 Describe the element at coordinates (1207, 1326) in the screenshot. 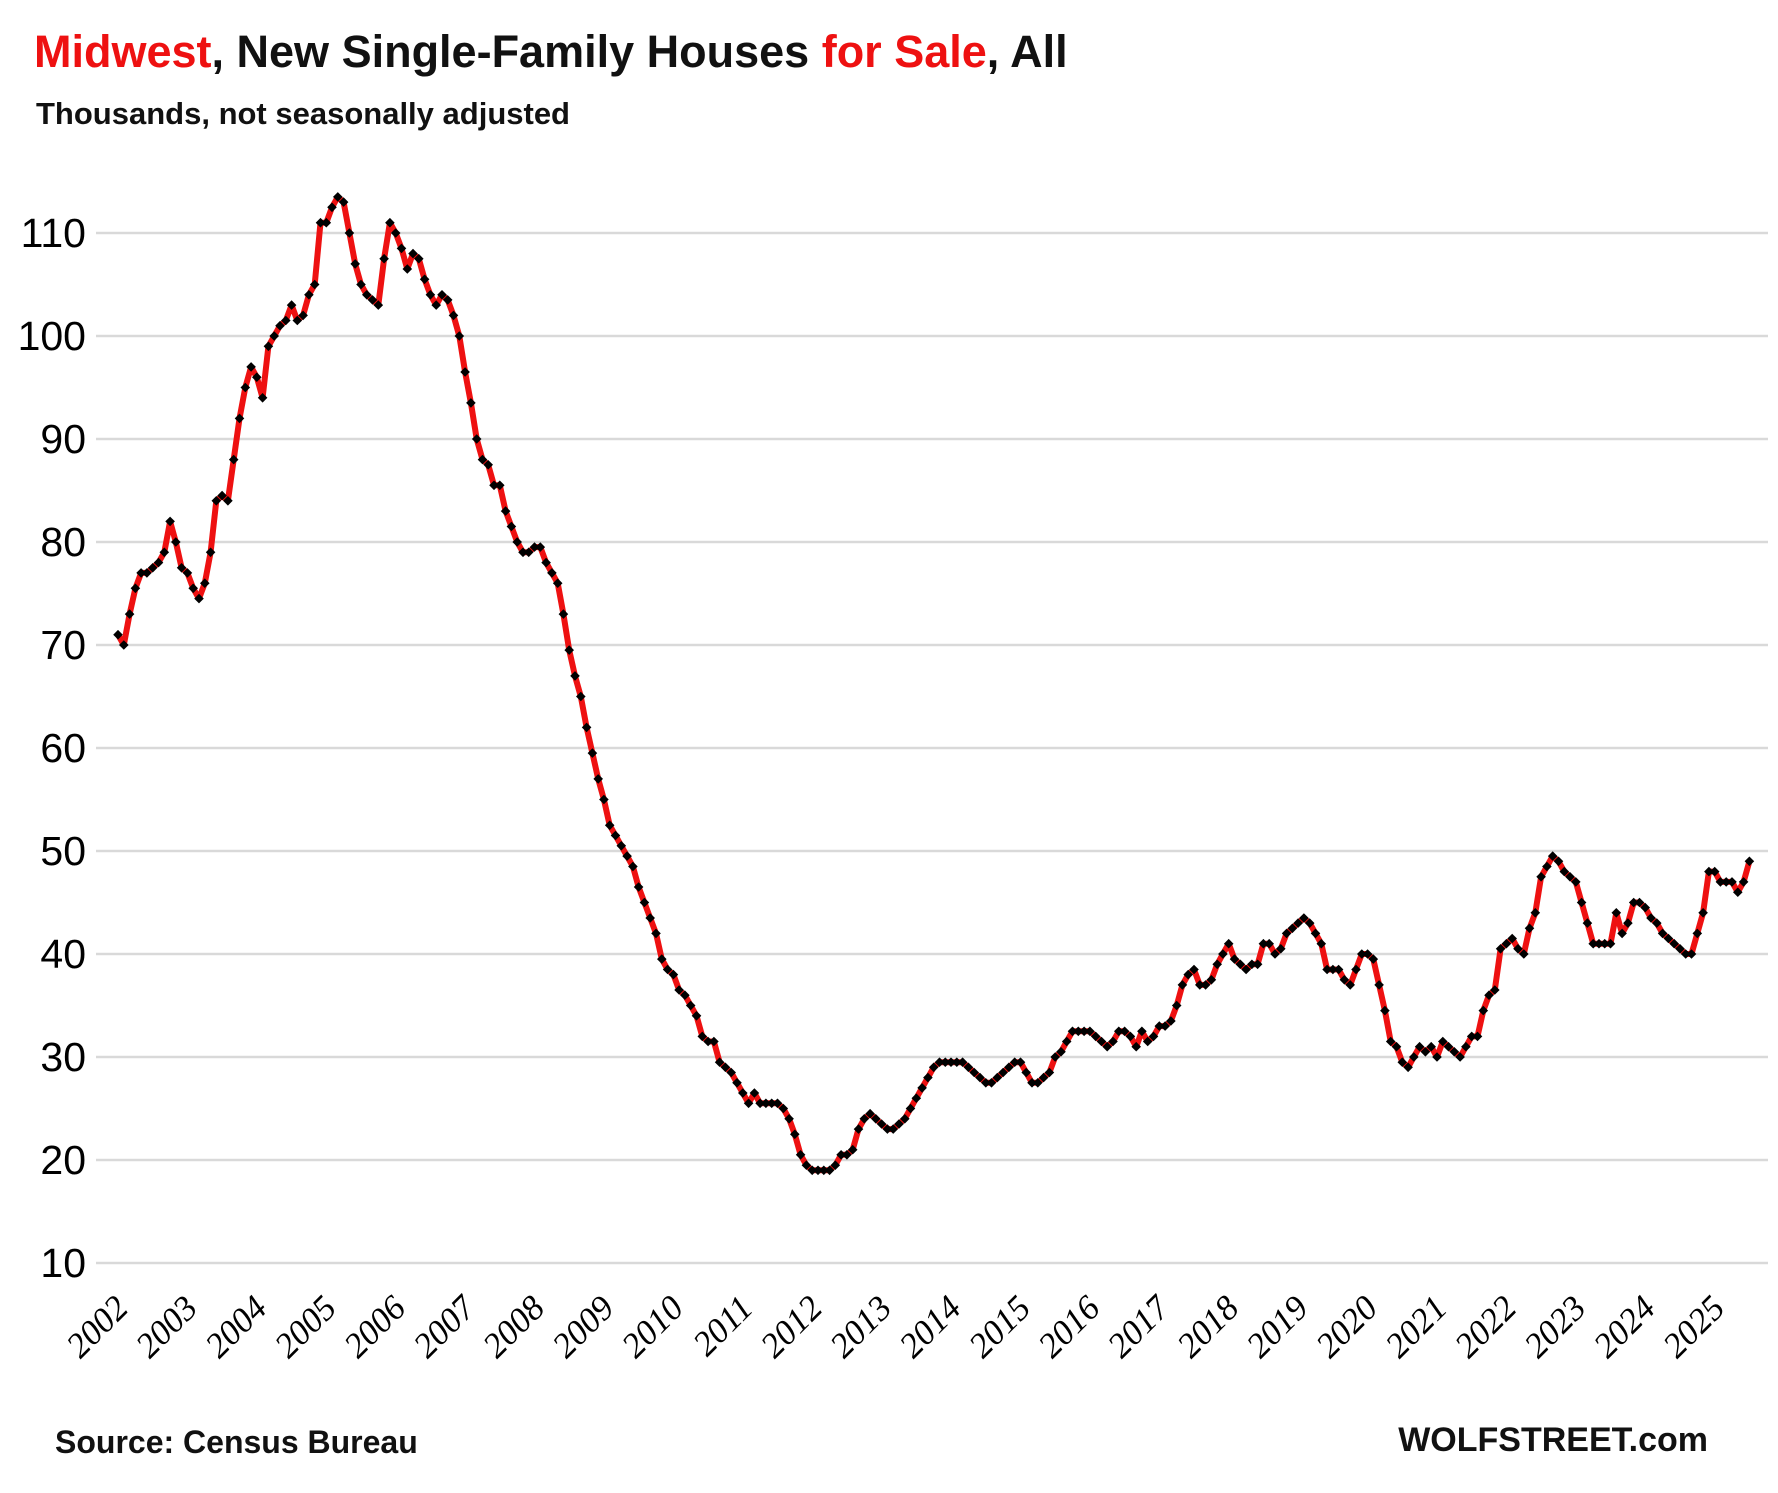

I see `x-tick-label: 2018` at that location.